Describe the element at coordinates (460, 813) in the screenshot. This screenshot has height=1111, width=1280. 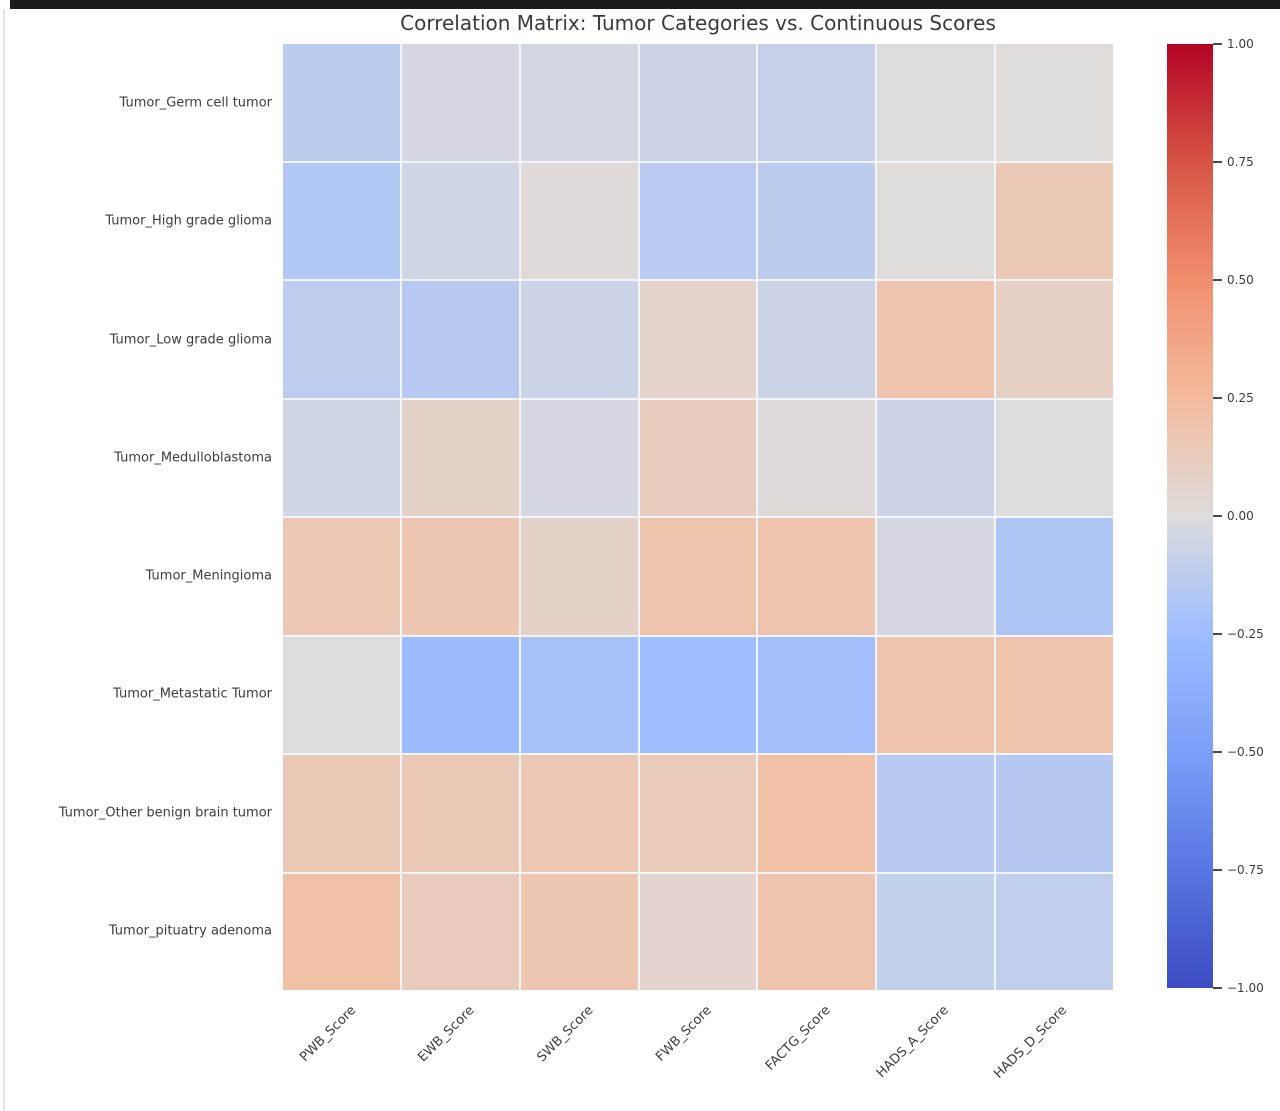
I see `heatmap-cell-r6c1` at that location.